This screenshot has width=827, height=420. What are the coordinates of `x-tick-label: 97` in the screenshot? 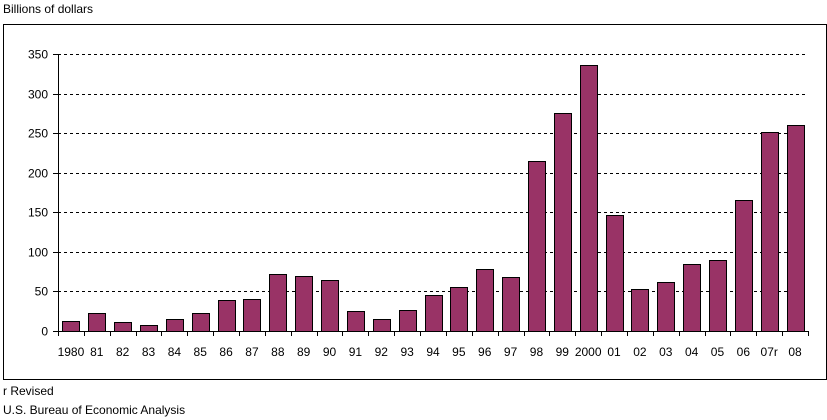 It's located at (511, 352).